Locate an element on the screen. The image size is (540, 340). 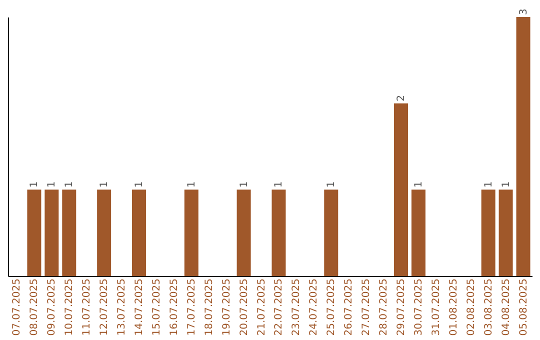
x-tick-label: 18.07.2025 is located at coordinates (209, 307).